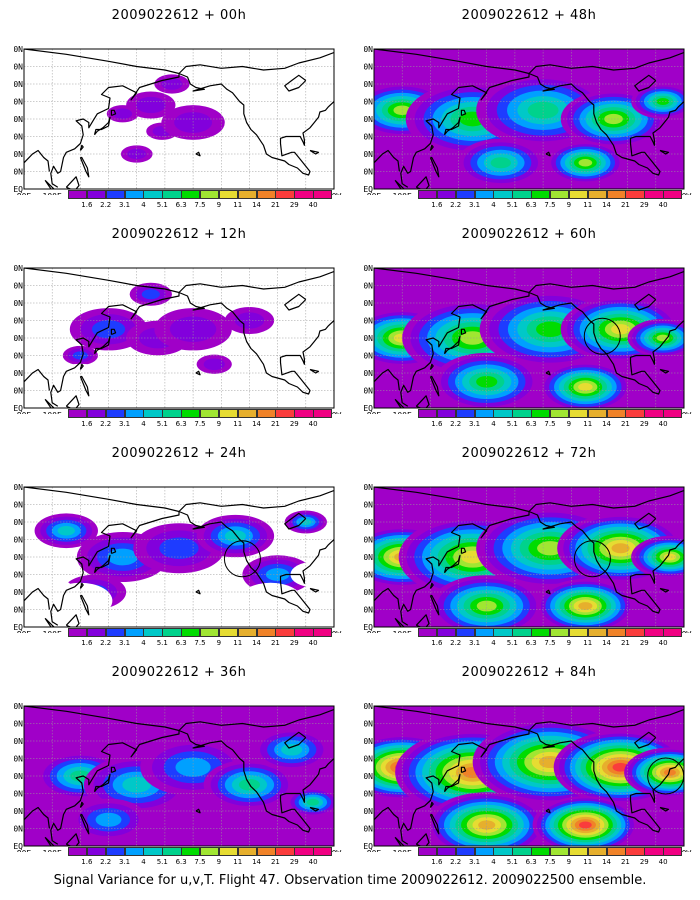  Describe the element at coordinates (644, 424) in the screenshot. I see `colorbar-label: 29` at that location.